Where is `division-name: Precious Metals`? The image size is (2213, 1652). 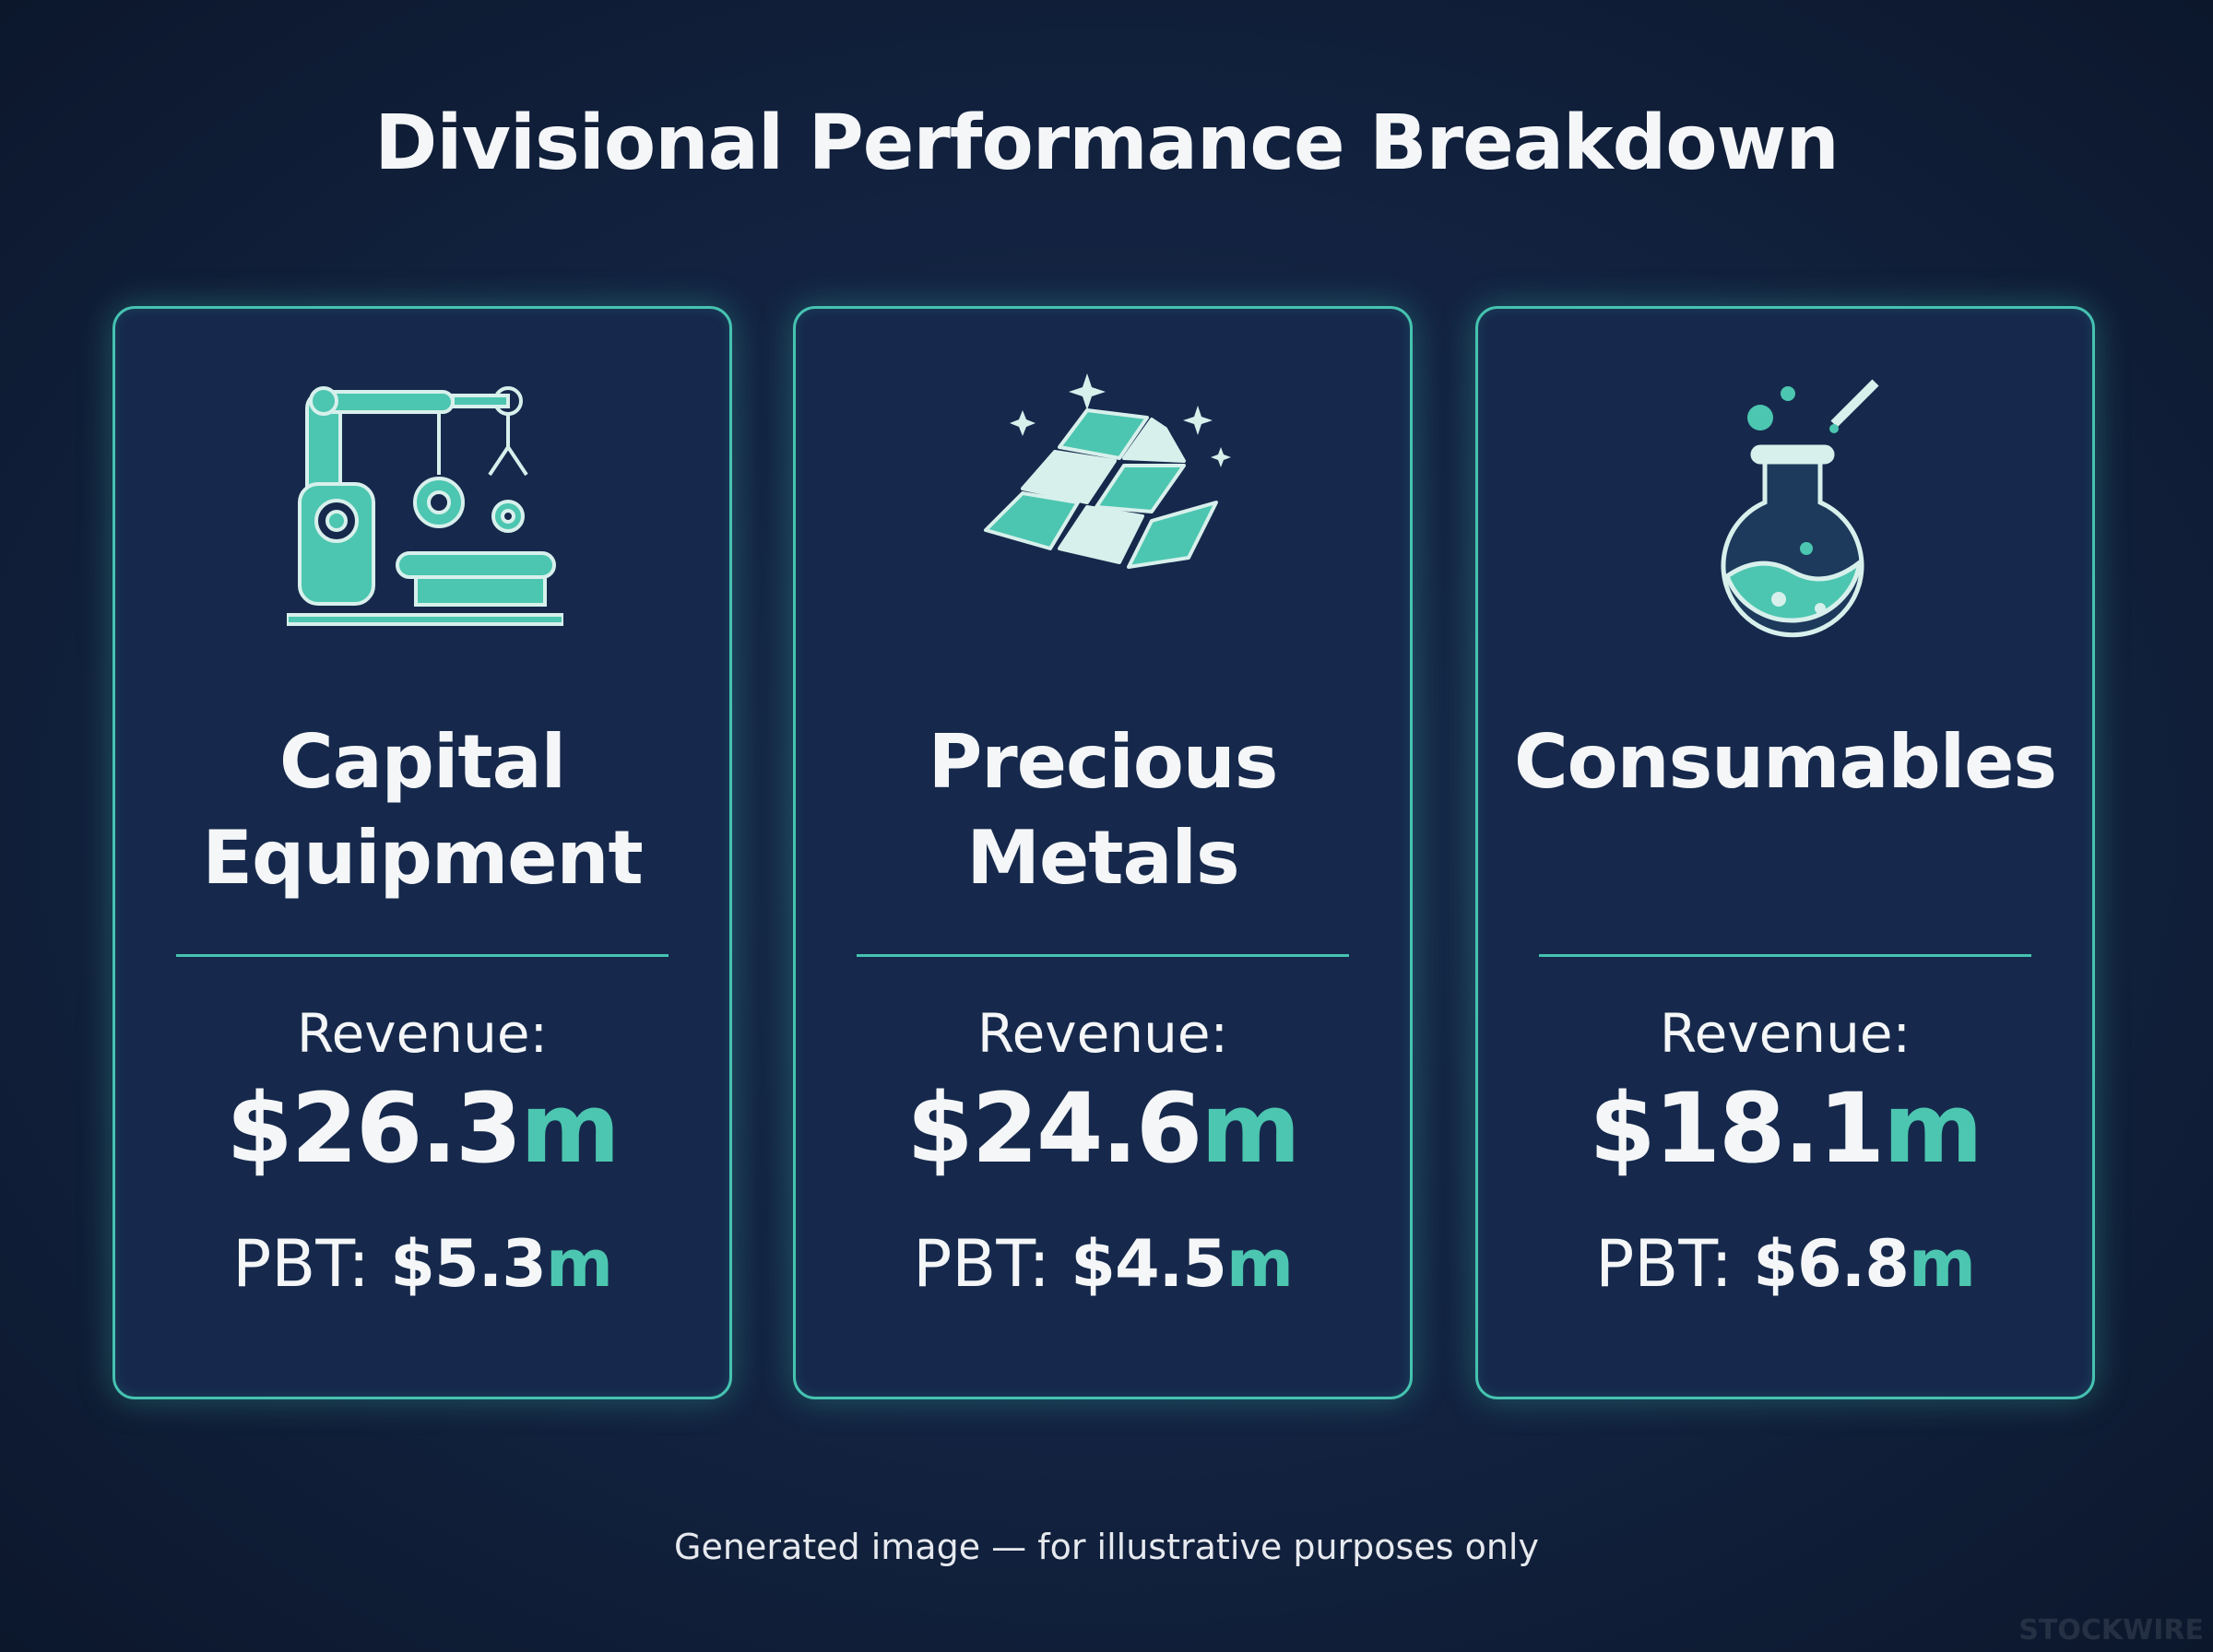 division-name: Precious Metals is located at coordinates (1103, 810).